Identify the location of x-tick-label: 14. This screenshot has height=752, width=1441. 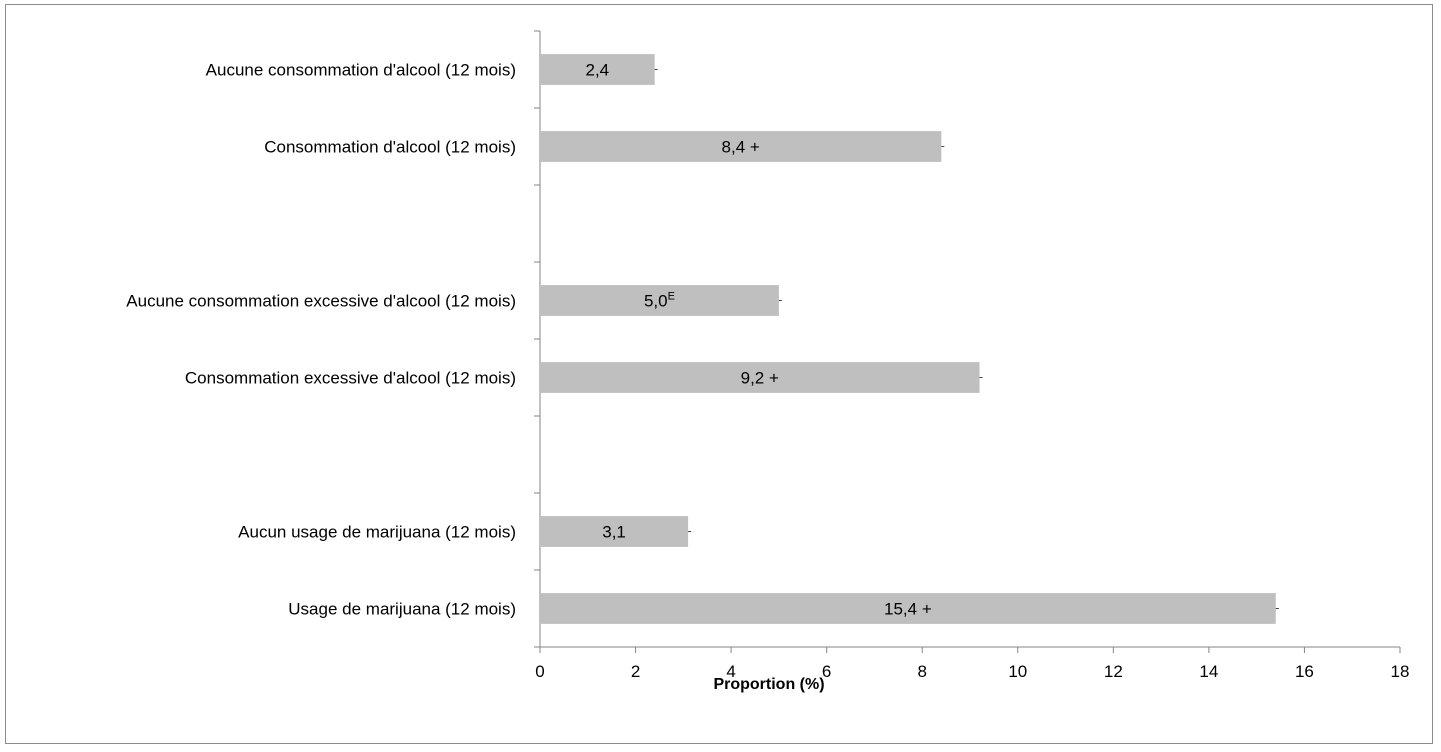
(1208, 671).